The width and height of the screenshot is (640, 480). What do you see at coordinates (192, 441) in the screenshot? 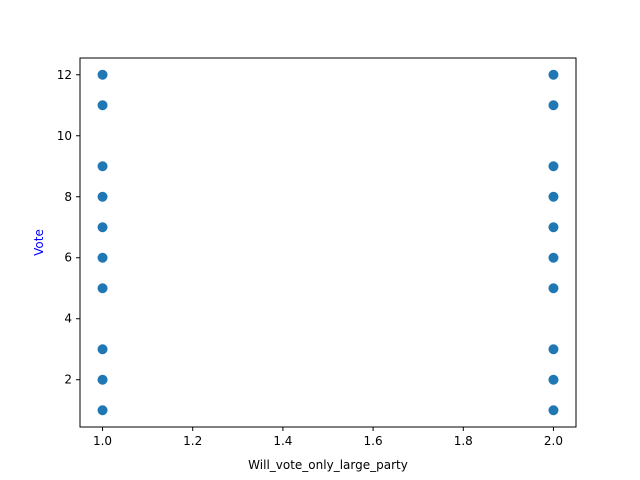
I see `x-tick-label: 1.2` at bounding box center [192, 441].